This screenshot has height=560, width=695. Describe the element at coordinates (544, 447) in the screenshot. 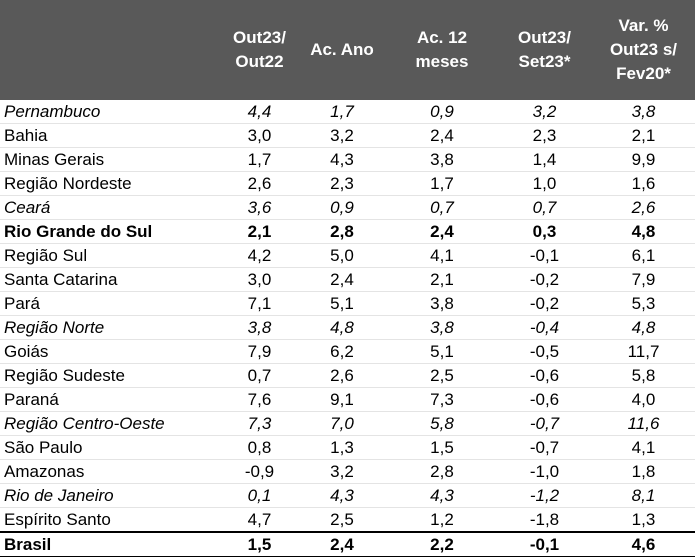

I see `value-cell: -0,7` at that location.